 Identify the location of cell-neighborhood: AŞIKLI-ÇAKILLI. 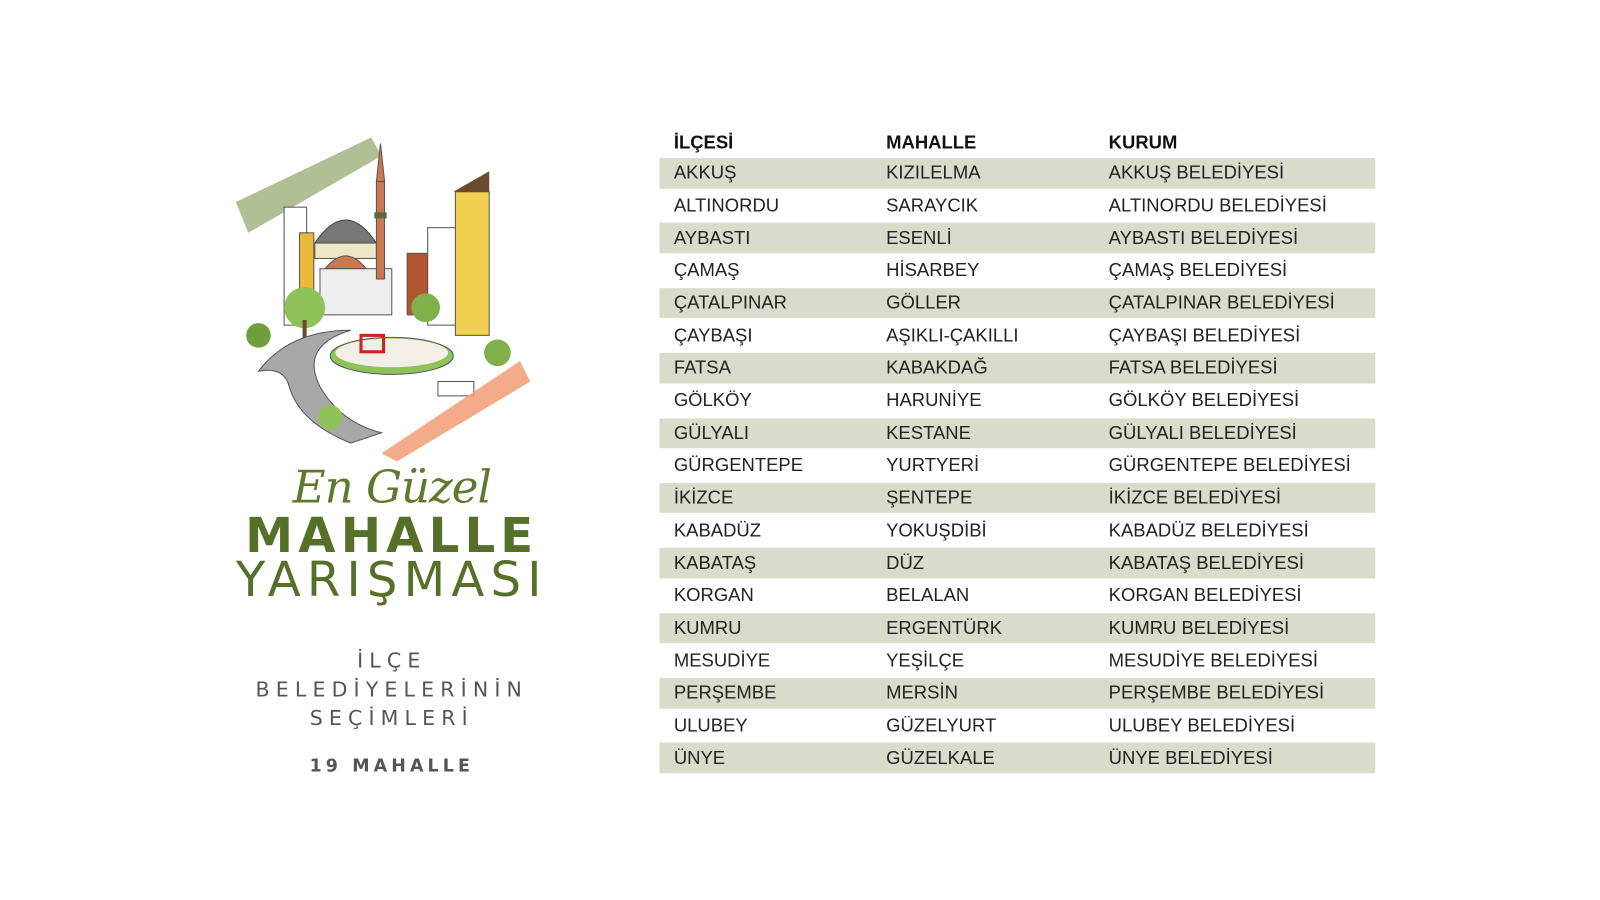
(952, 335).